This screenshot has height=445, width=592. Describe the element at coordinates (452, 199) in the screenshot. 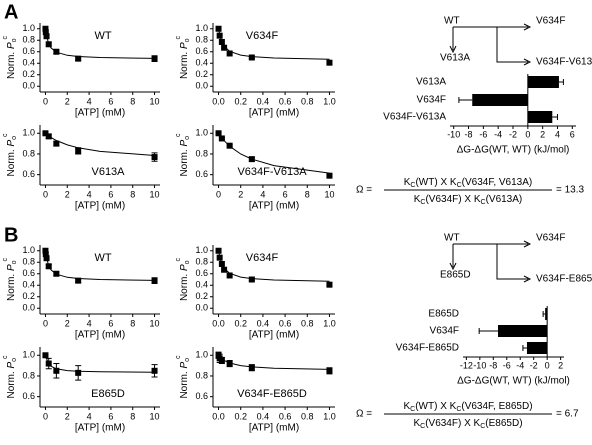

I see `equation-part: (V634F) X K` at that location.